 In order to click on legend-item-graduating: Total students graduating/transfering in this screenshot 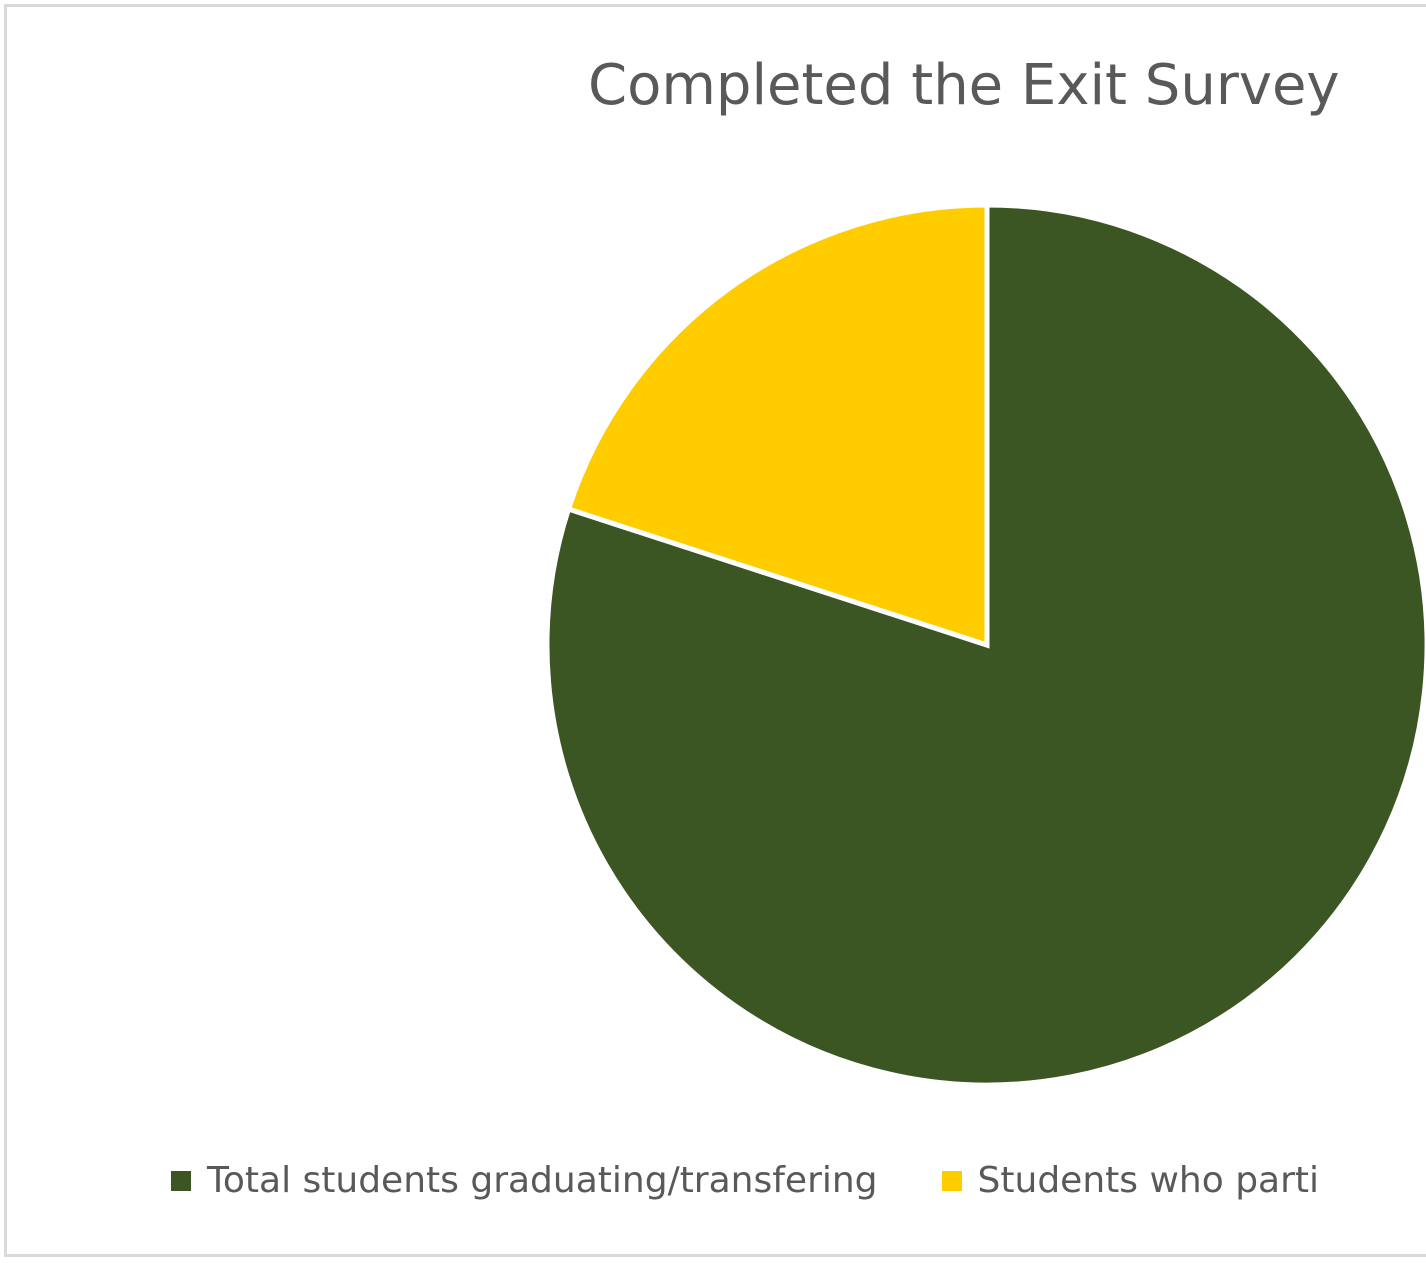, I will do `click(524, 1181)`.